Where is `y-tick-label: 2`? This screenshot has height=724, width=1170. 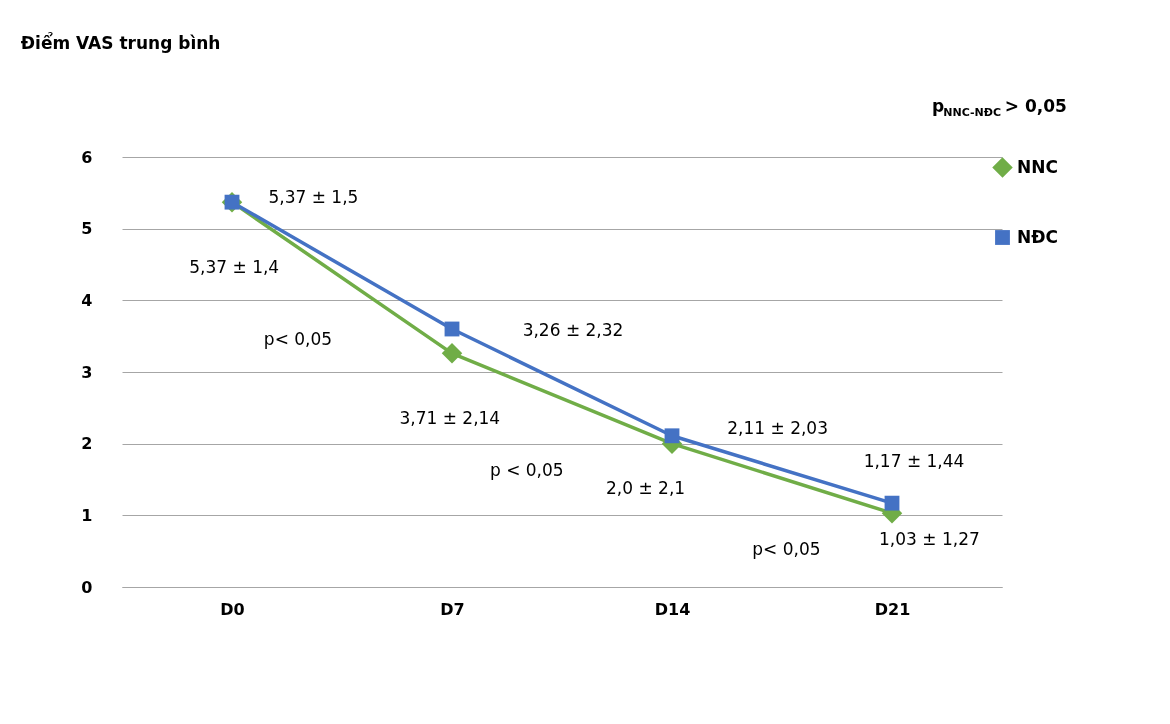
y-tick-label: 2 is located at coordinates (87, 444).